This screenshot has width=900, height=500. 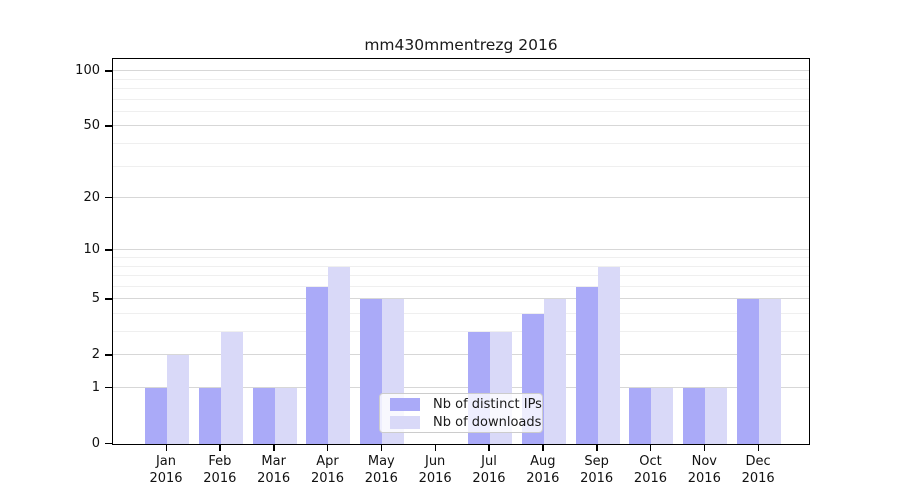 I want to click on legend-item-distinct-ips: Nb of distinct IPs, so click(x=464, y=404).